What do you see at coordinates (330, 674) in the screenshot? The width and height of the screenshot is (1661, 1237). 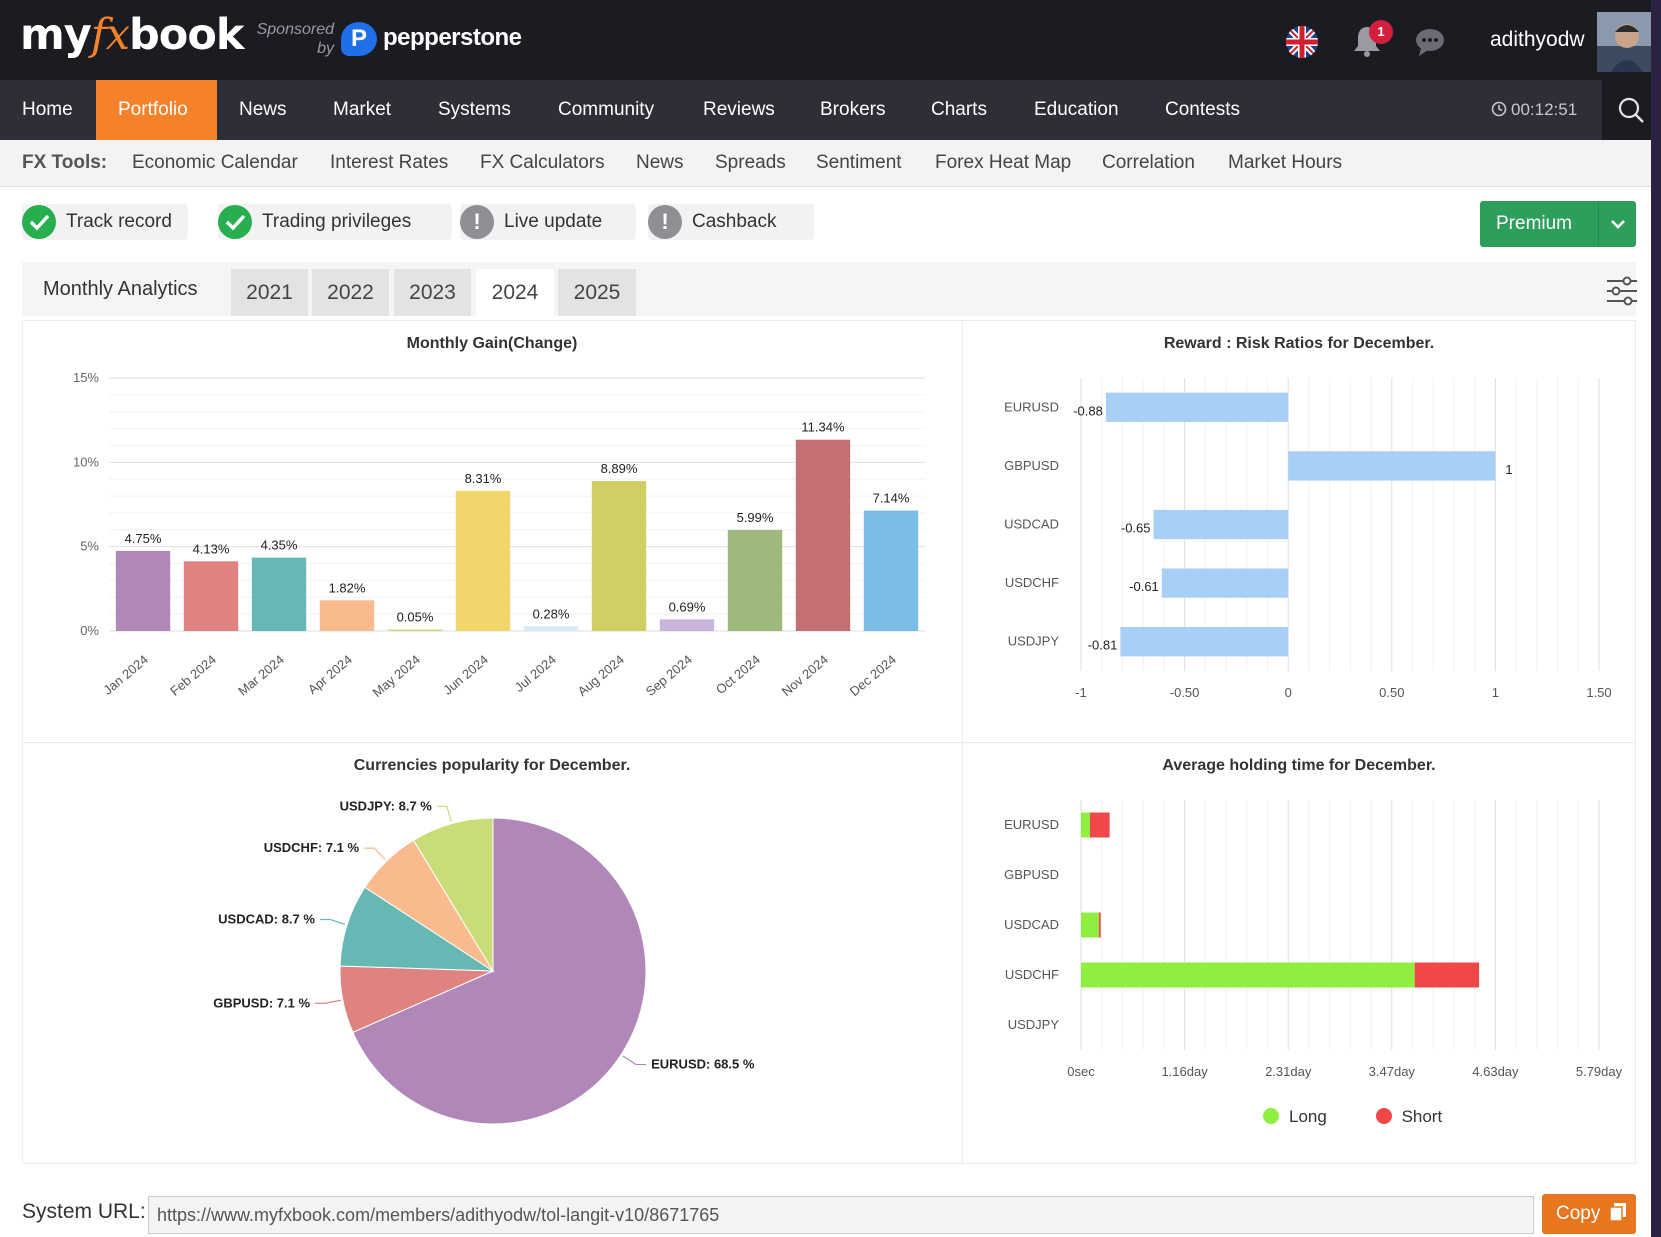 I see `x-tick-label: Apr 2024` at bounding box center [330, 674].